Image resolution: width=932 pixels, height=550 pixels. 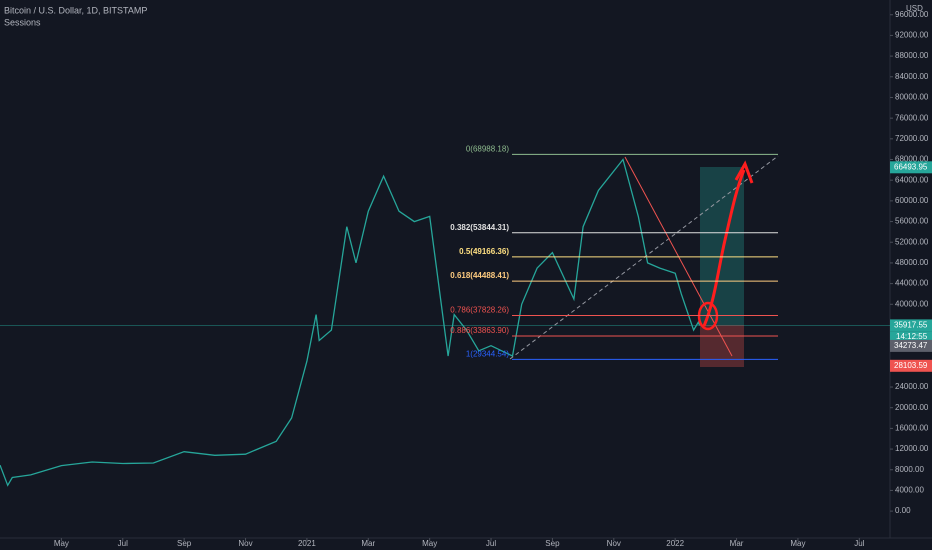 I want to click on x-tick-label: 2021, so click(x=307, y=543).